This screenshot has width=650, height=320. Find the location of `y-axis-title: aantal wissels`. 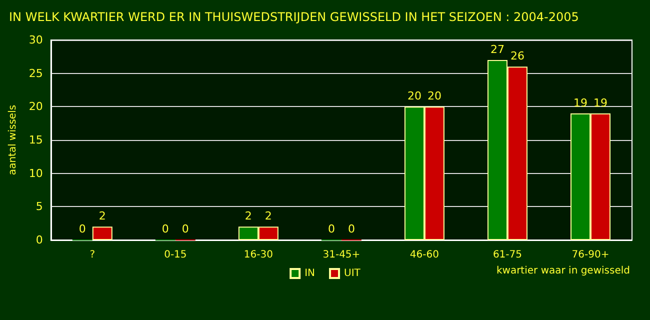

y-axis-title: aantal wissels is located at coordinates (13, 140).